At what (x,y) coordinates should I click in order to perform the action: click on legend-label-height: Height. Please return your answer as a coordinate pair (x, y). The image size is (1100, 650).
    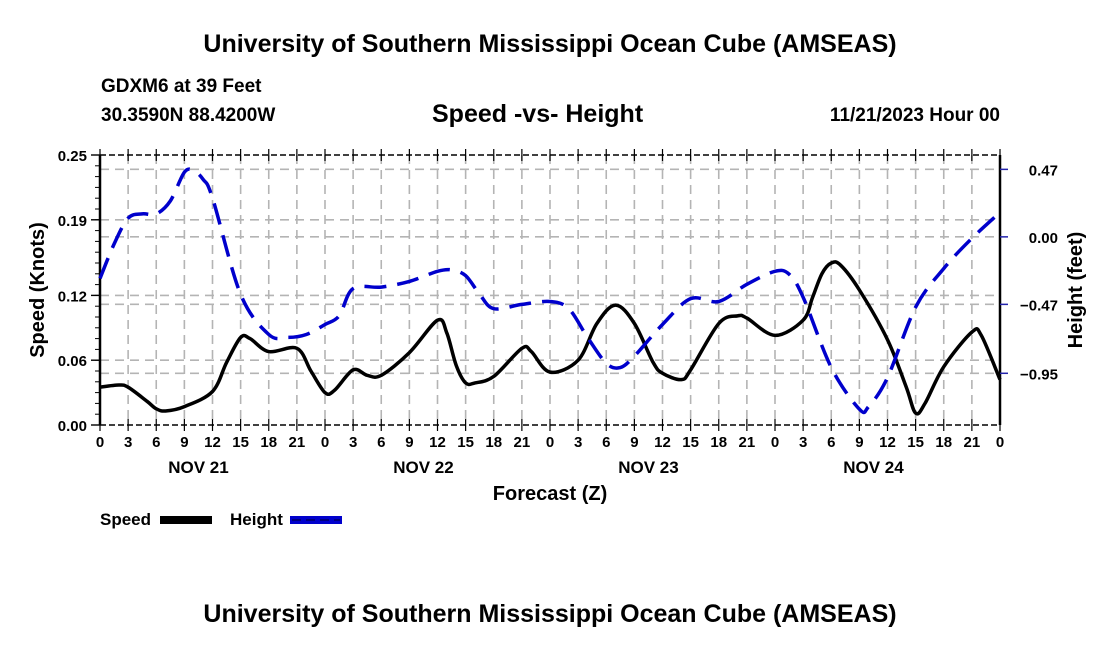
    Looking at the image, I should click on (256, 519).